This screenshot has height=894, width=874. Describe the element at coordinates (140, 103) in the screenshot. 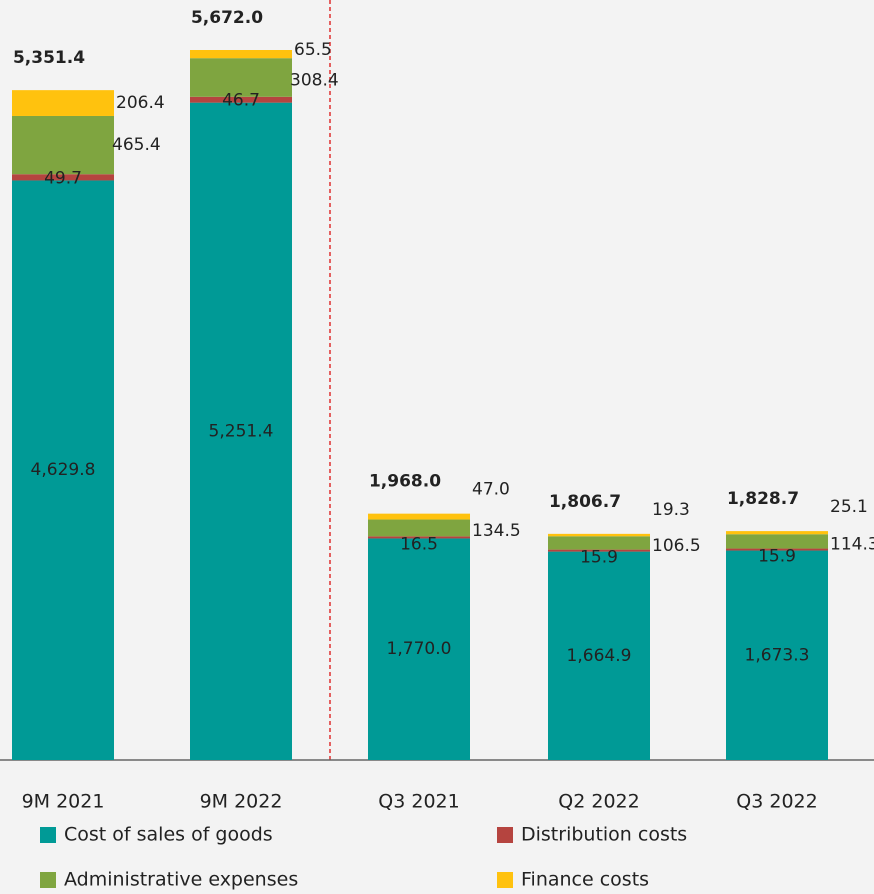

I see `value-label: 206.4` at that location.